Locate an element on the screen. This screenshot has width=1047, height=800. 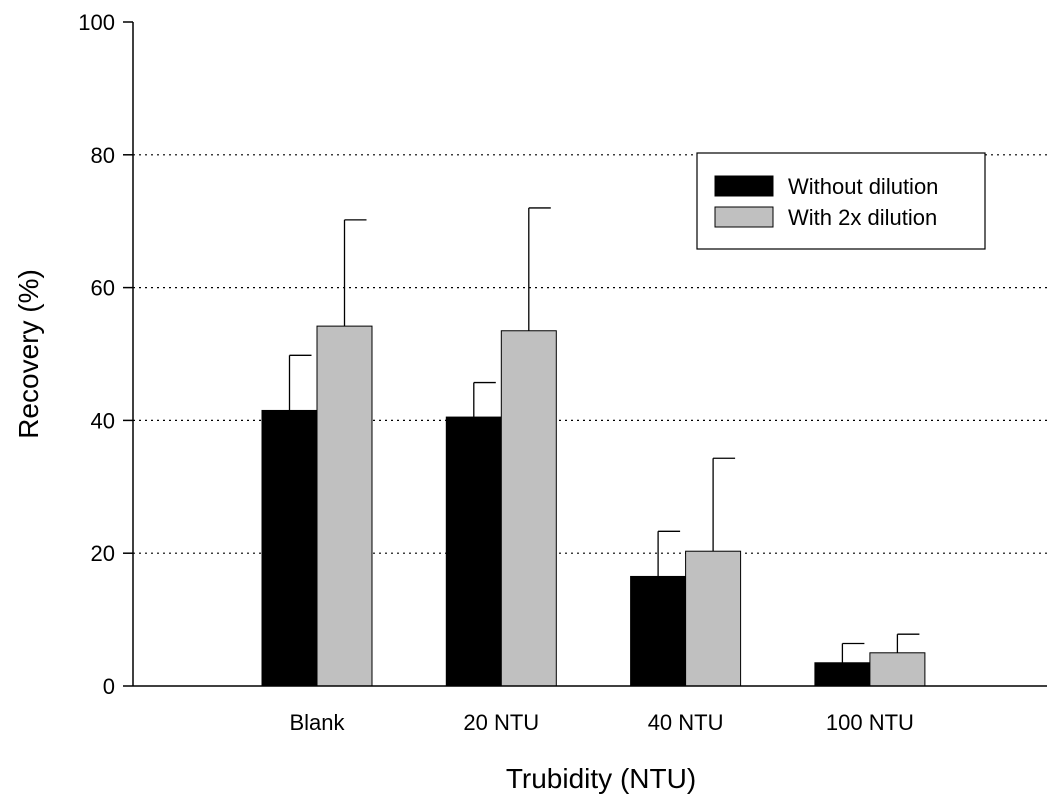
x-tick-label: Blank is located at coordinates (317, 722).